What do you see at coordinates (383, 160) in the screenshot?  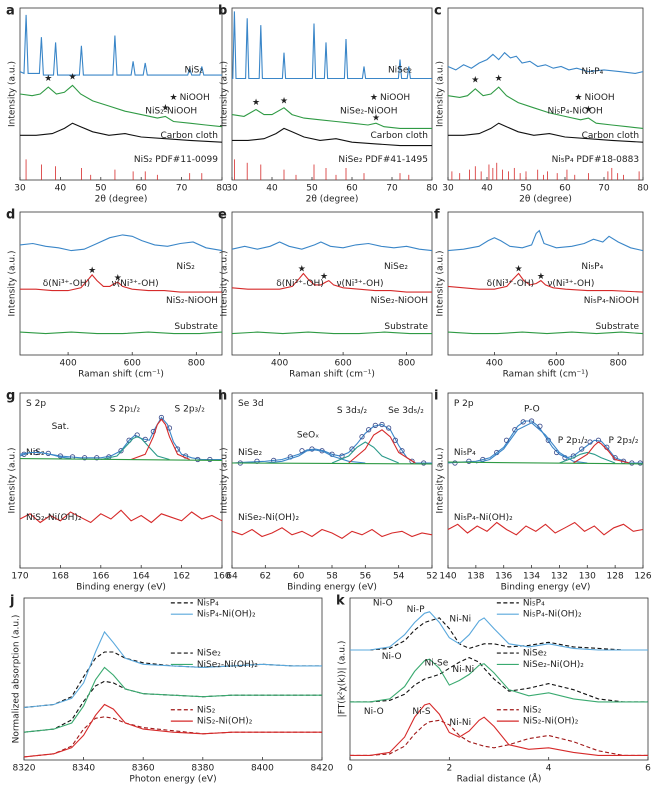 I see `series-label: NiSe₂ PDF#41-1495` at bounding box center [383, 160].